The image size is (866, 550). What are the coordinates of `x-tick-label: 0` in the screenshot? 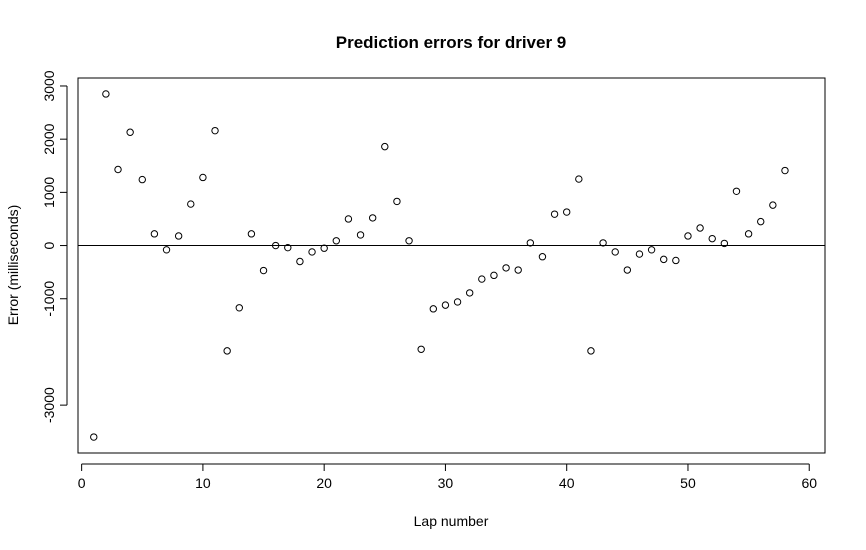 It's located at (82, 483).